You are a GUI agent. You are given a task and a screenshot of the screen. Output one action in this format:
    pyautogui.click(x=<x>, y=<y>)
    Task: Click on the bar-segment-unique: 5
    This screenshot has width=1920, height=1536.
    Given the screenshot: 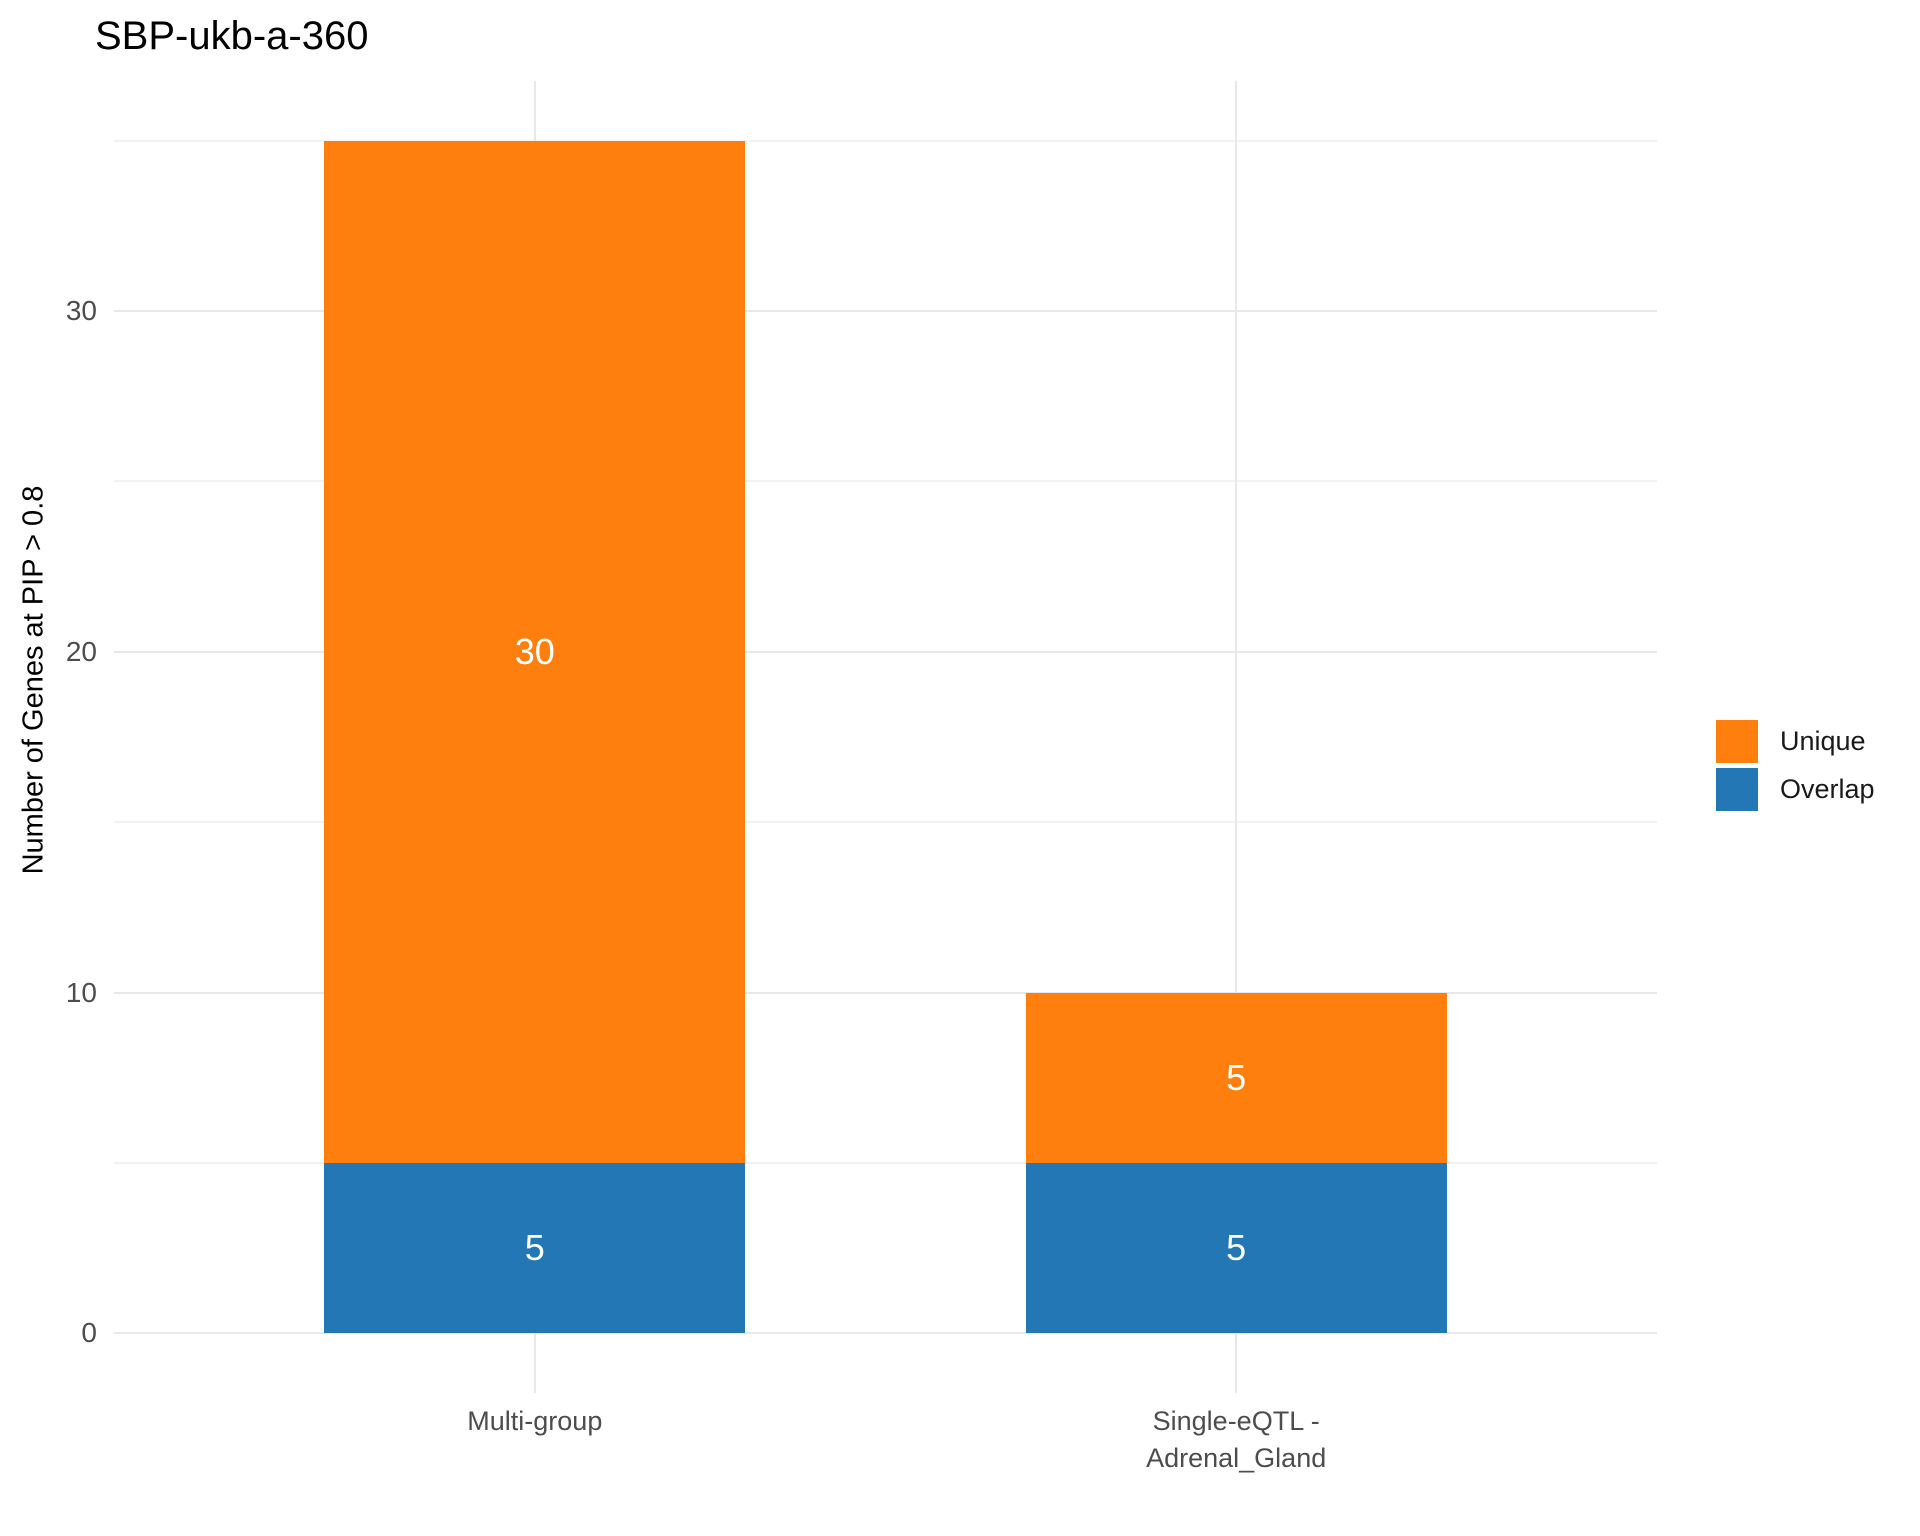 What is the action you would take?
    pyautogui.click(x=1236, y=1077)
    